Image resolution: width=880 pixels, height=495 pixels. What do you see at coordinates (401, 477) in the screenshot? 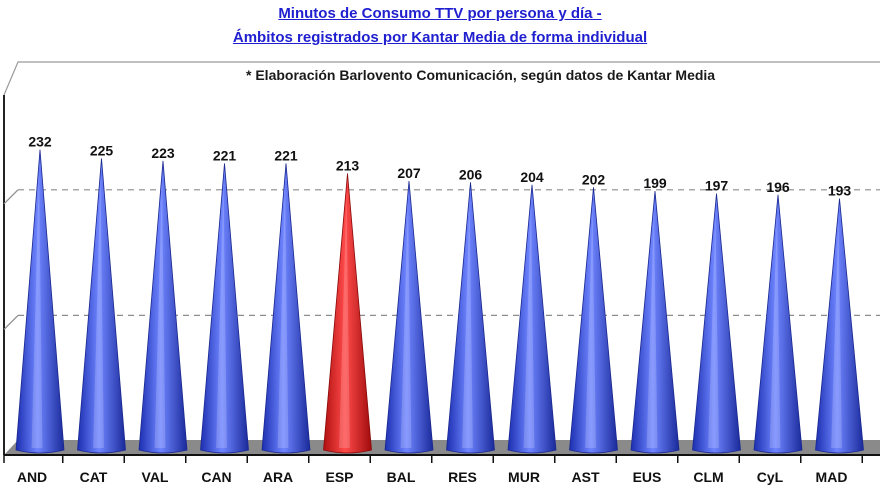
I see `category-label-bal: BAL` at bounding box center [401, 477].